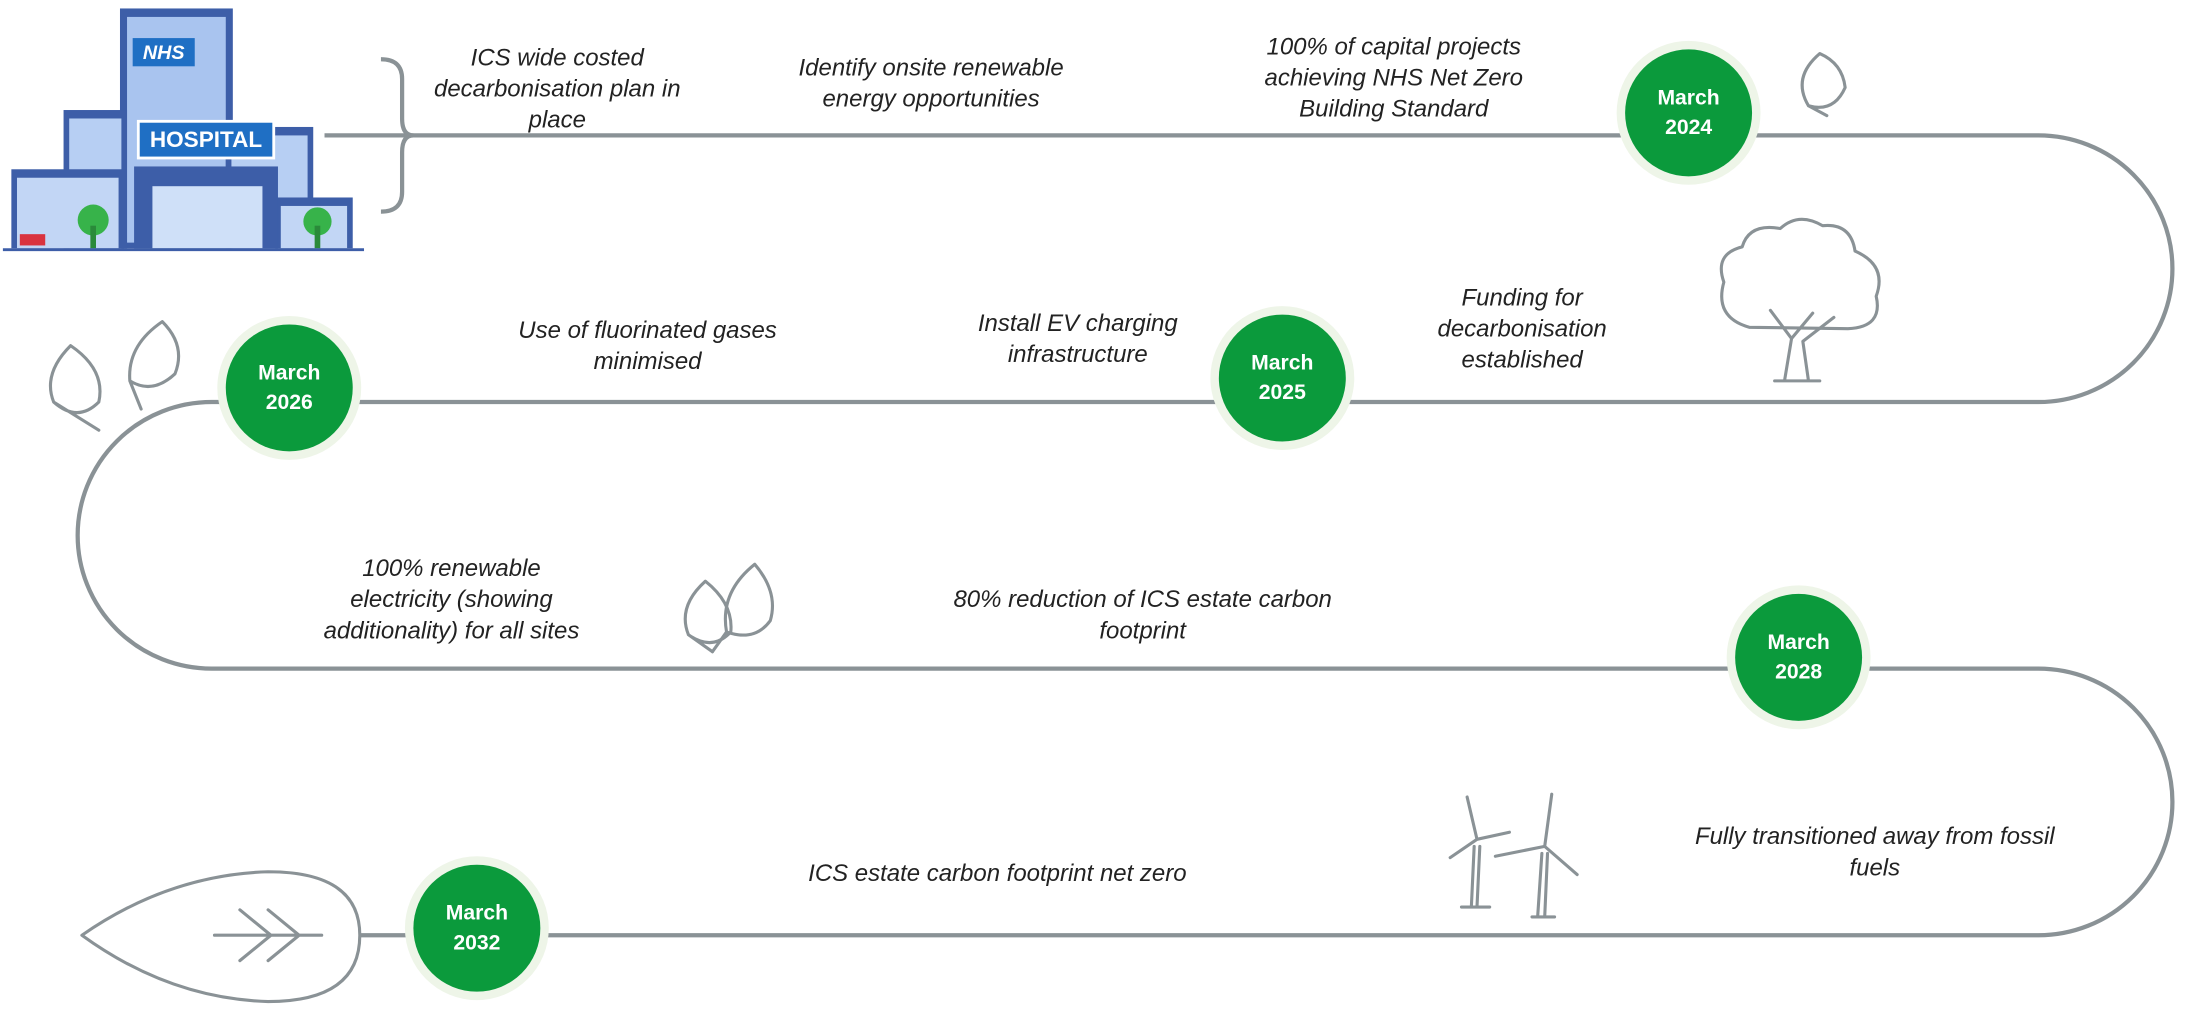 The image size is (2212, 1010). Describe the element at coordinates (930, 98) in the screenshot. I see `goal-text: energy opportunities` at that location.